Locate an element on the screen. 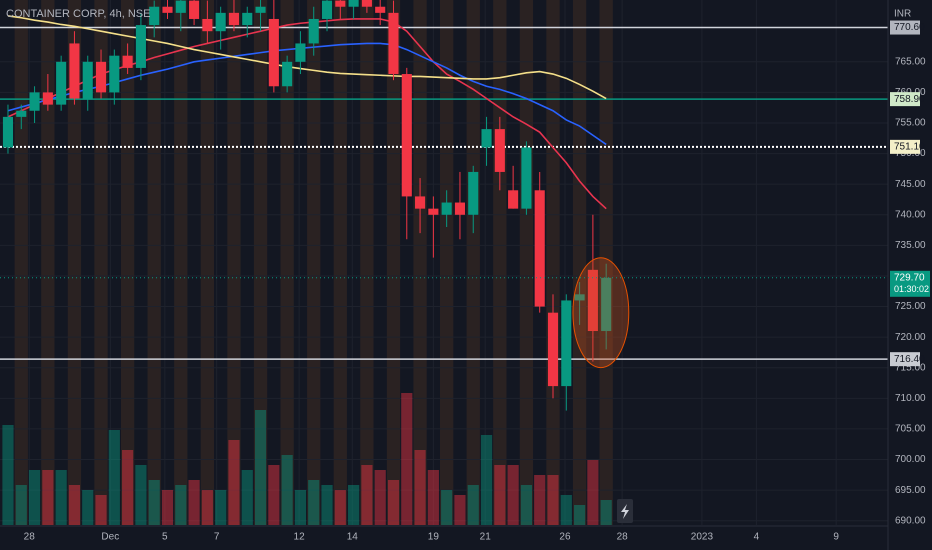 The width and height of the screenshot is (932, 550). moving-average is located at coordinates (307, 57).